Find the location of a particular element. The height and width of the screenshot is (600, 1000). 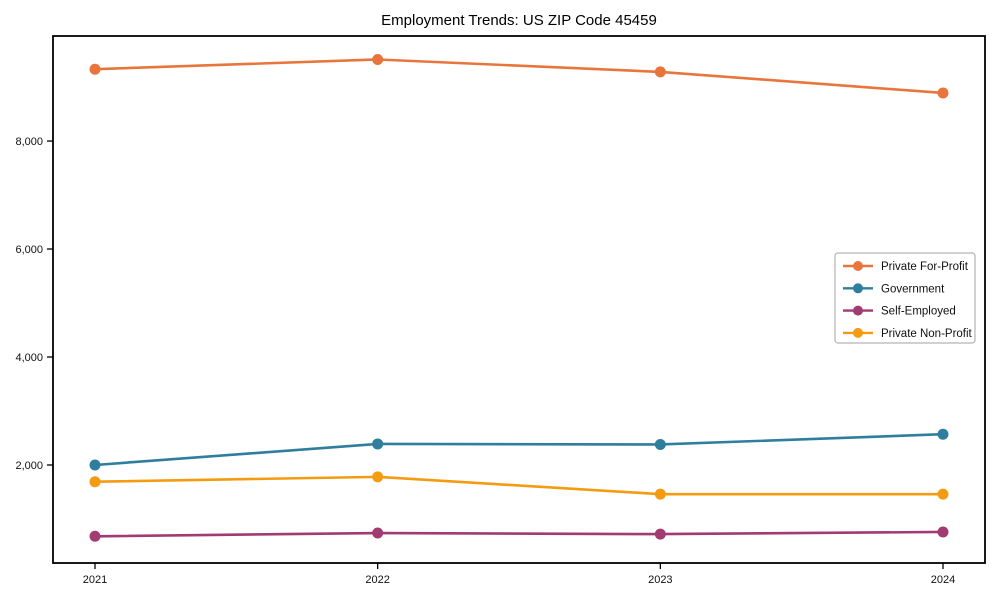

y-tick-label: 2,000 is located at coordinates (29, 466).